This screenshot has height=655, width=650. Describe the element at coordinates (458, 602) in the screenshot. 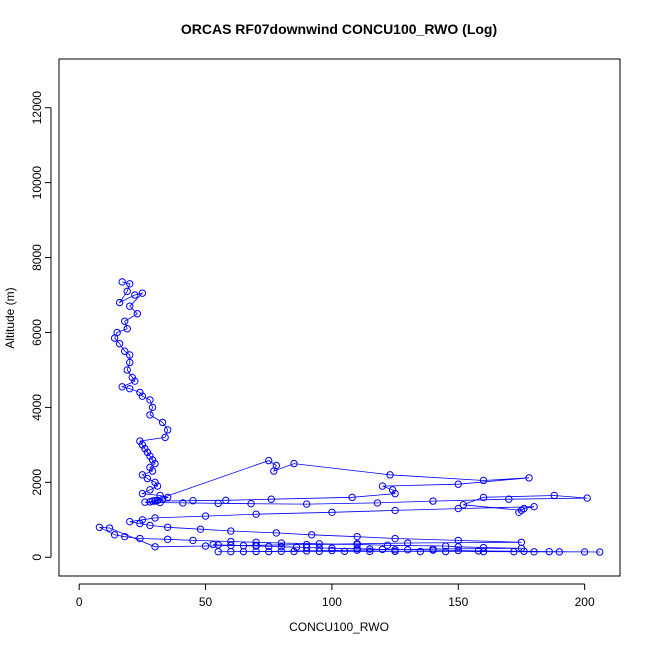

I see `x-tick-label: 150` at that location.